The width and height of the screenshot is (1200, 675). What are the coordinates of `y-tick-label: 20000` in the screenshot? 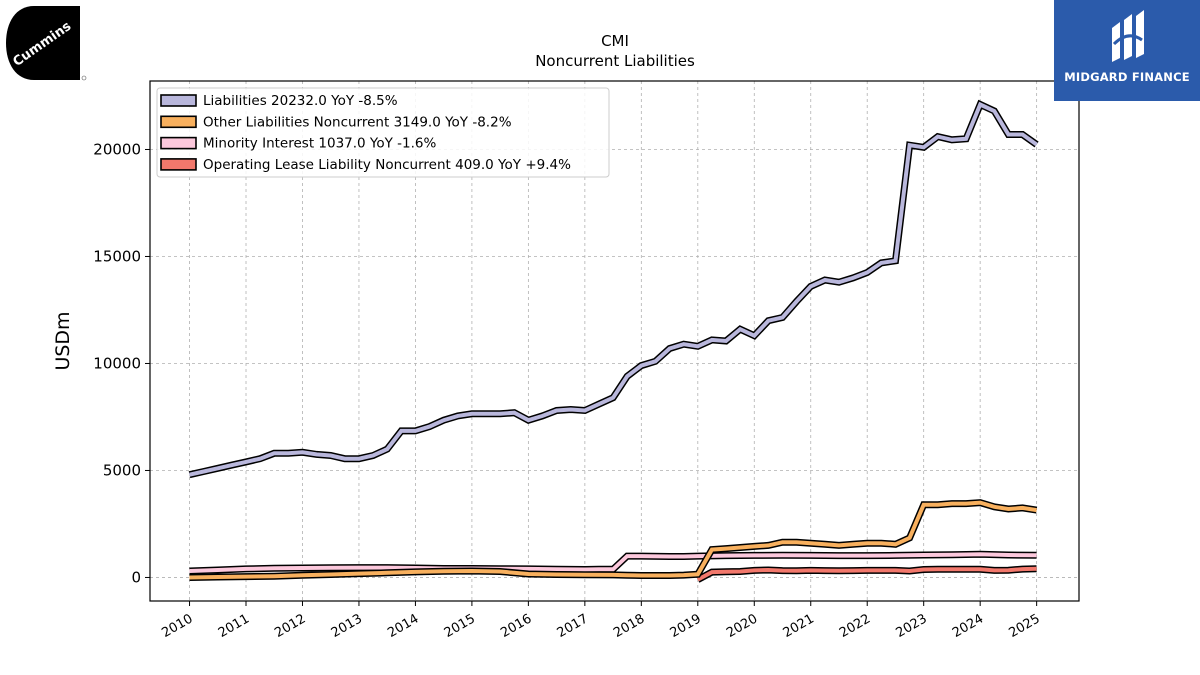 It's located at (117, 149).